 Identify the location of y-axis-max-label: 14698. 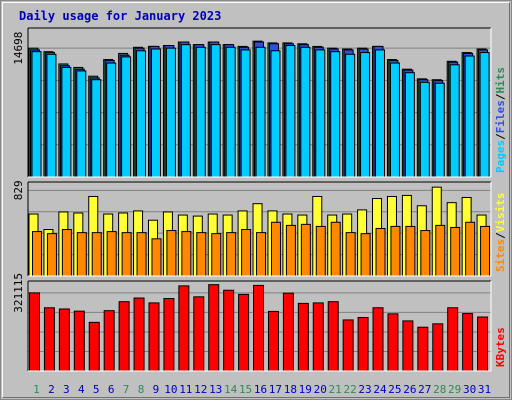
(18, 48).